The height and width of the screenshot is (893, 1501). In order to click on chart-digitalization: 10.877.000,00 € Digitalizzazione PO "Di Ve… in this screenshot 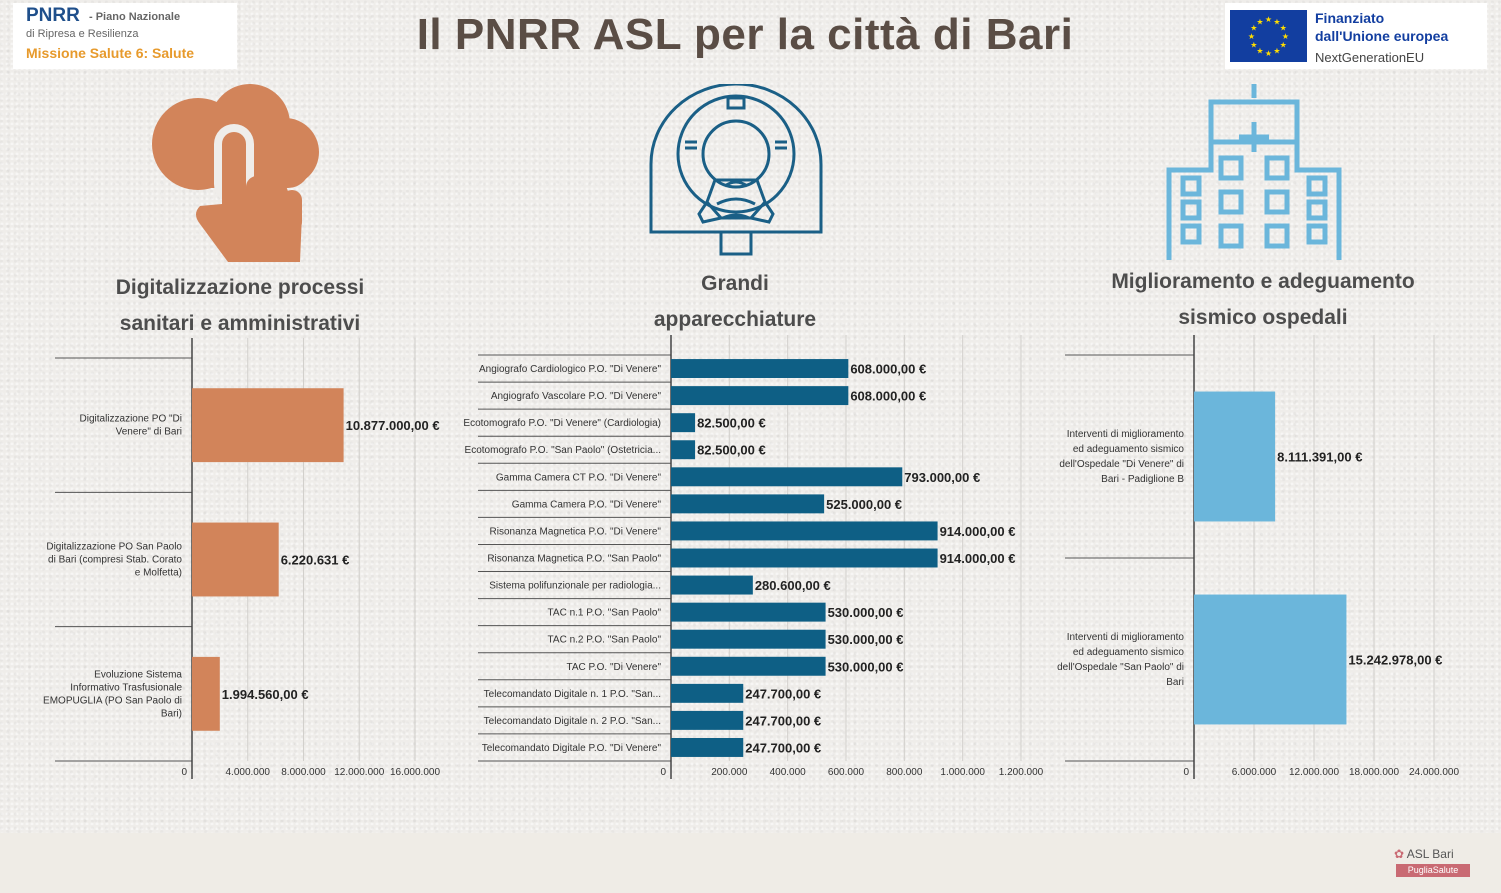, I will do `click(241, 558)`.